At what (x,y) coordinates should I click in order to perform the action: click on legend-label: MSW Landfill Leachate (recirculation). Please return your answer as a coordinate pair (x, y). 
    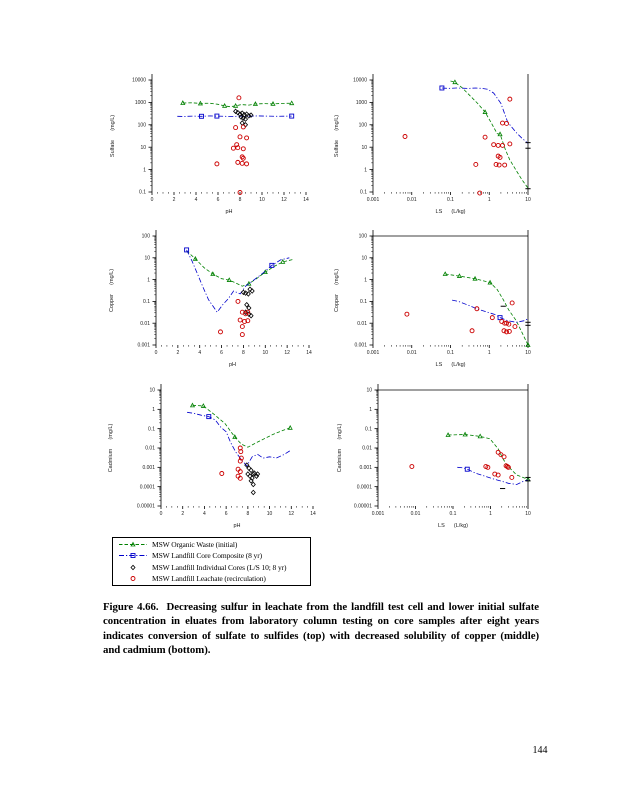
    Looking at the image, I should click on (209, 578).